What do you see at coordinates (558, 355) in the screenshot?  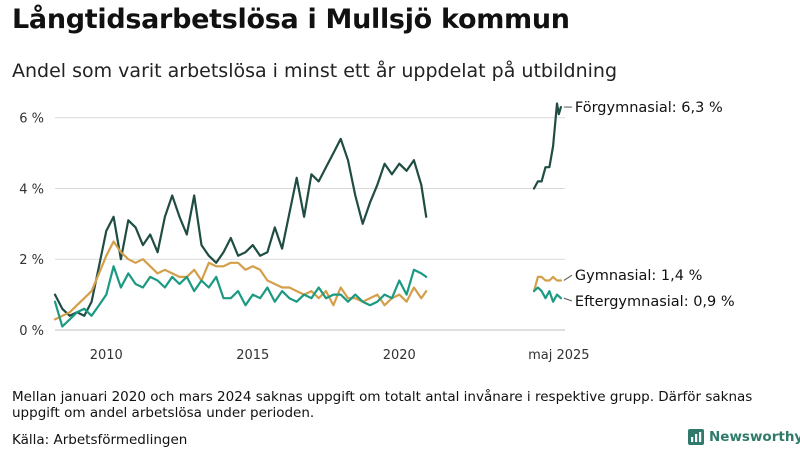 I see `x-tick-label: maj 2025` at bounding box center [558, 355].